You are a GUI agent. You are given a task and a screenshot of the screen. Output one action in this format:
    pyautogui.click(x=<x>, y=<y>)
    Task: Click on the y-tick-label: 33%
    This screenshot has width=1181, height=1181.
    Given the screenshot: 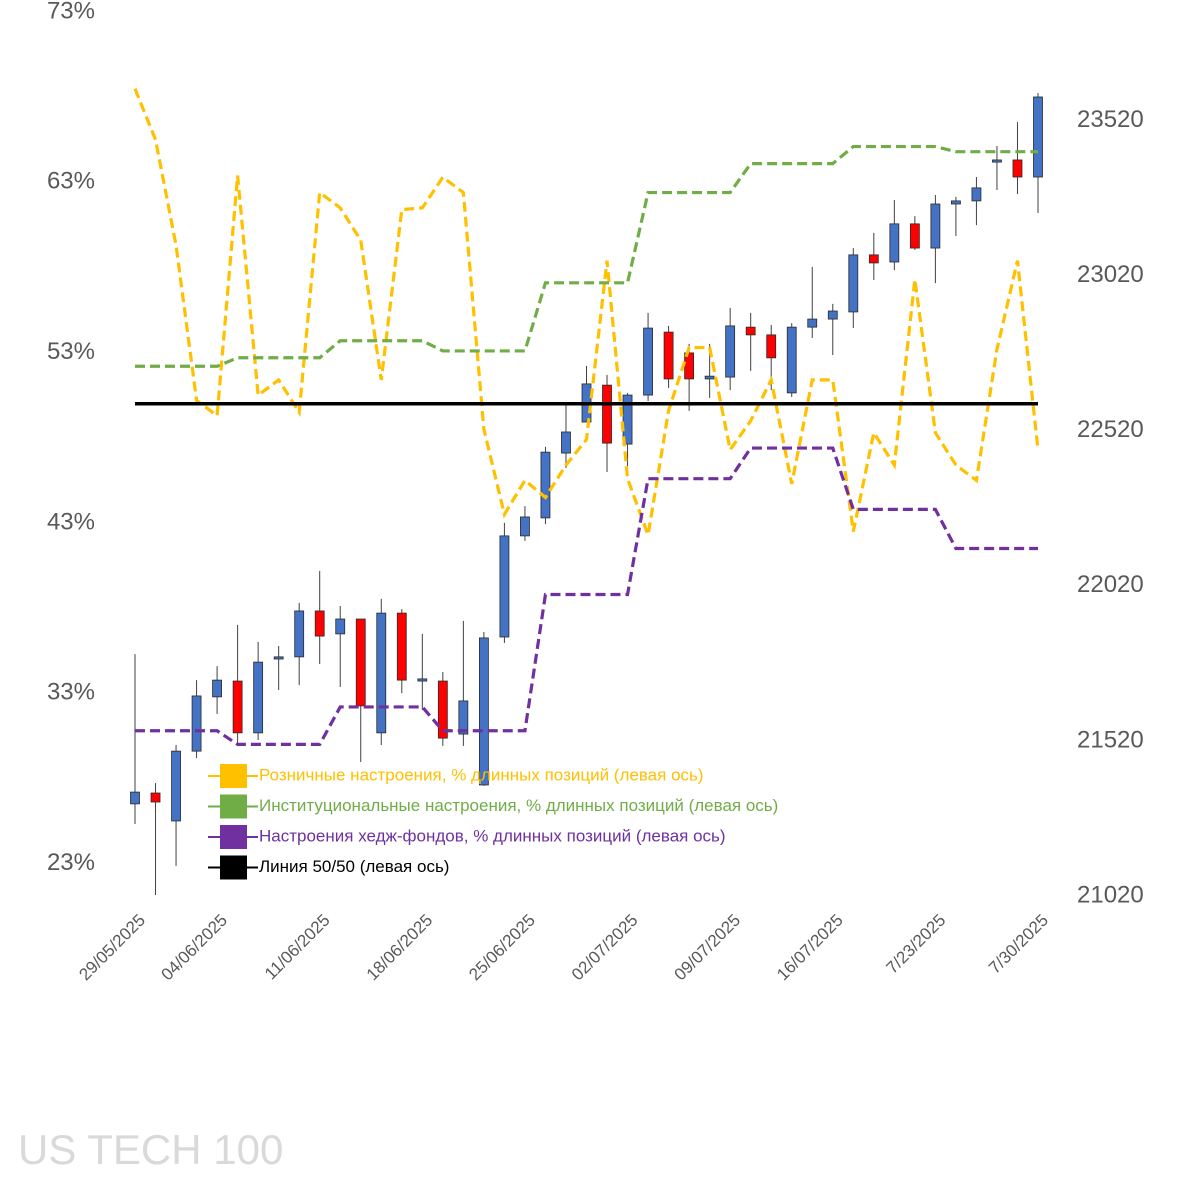 What is the action you would take?
    pyautogui.click(x=71, y=692)
    